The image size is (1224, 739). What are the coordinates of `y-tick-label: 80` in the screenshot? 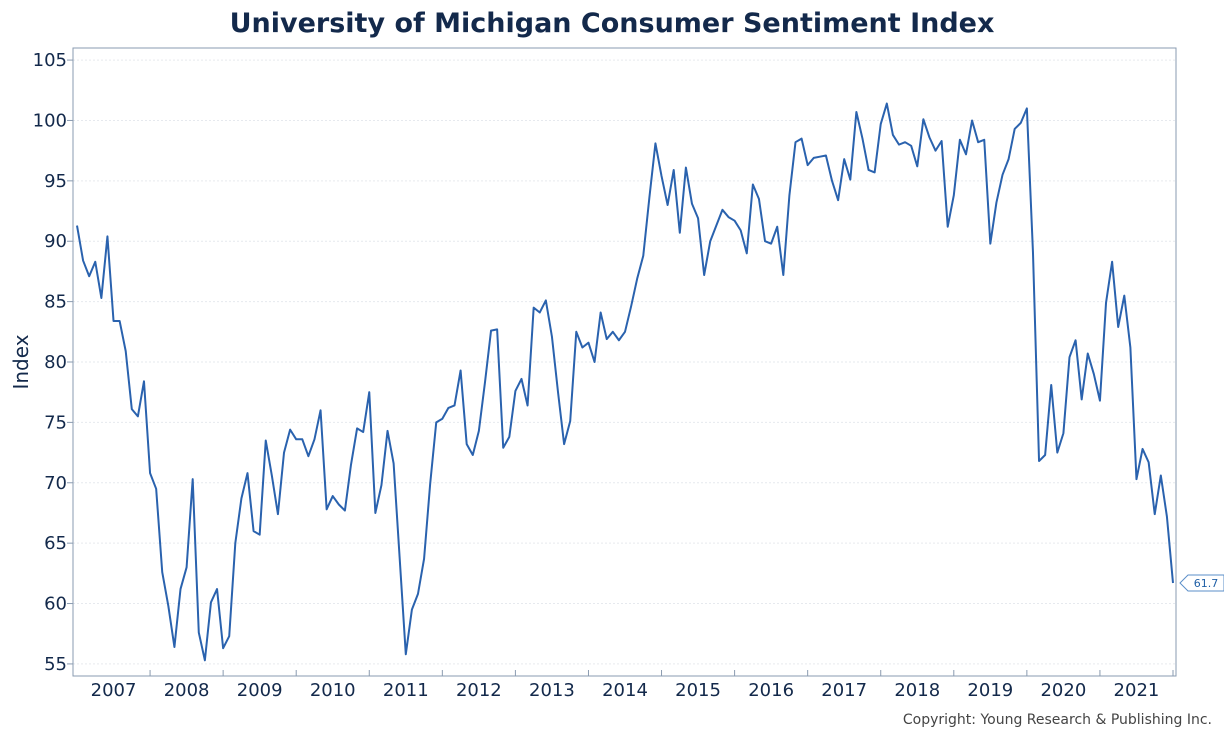 It's located at (55, 362).